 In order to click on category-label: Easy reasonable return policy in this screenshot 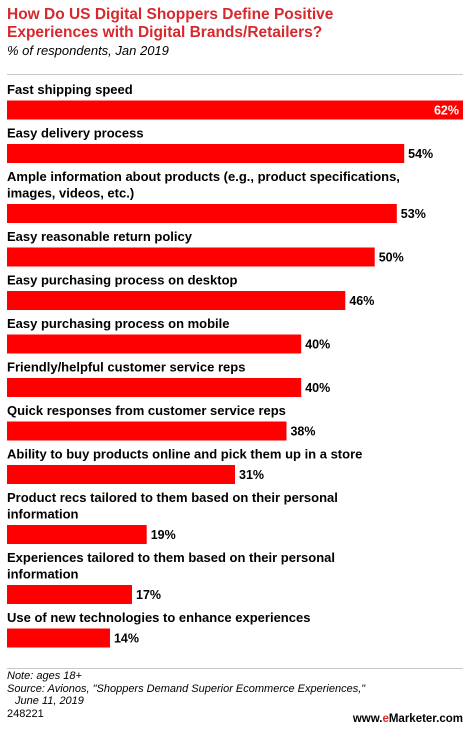, I will do `click(100, 236)`.